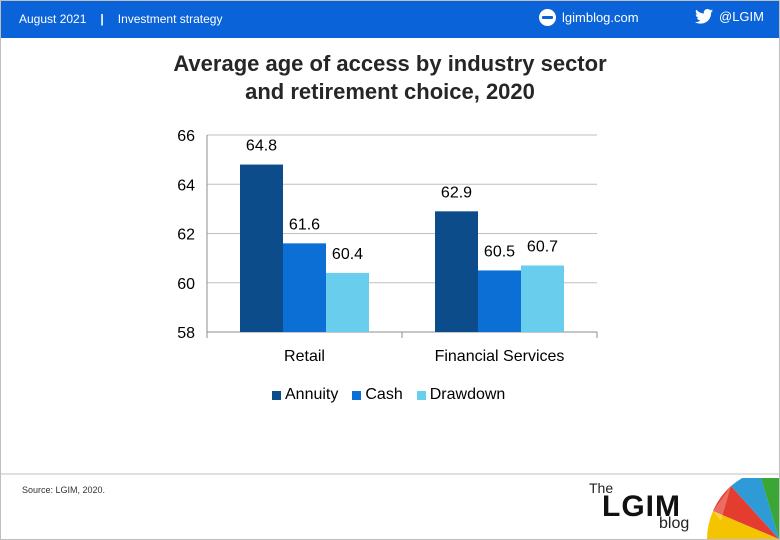 Image resolution: width=780 pixels, height=540 pixels. Describe the element at coordinates (186, 333) in the screenshot. I see `y-tick-label: 58` at that location.